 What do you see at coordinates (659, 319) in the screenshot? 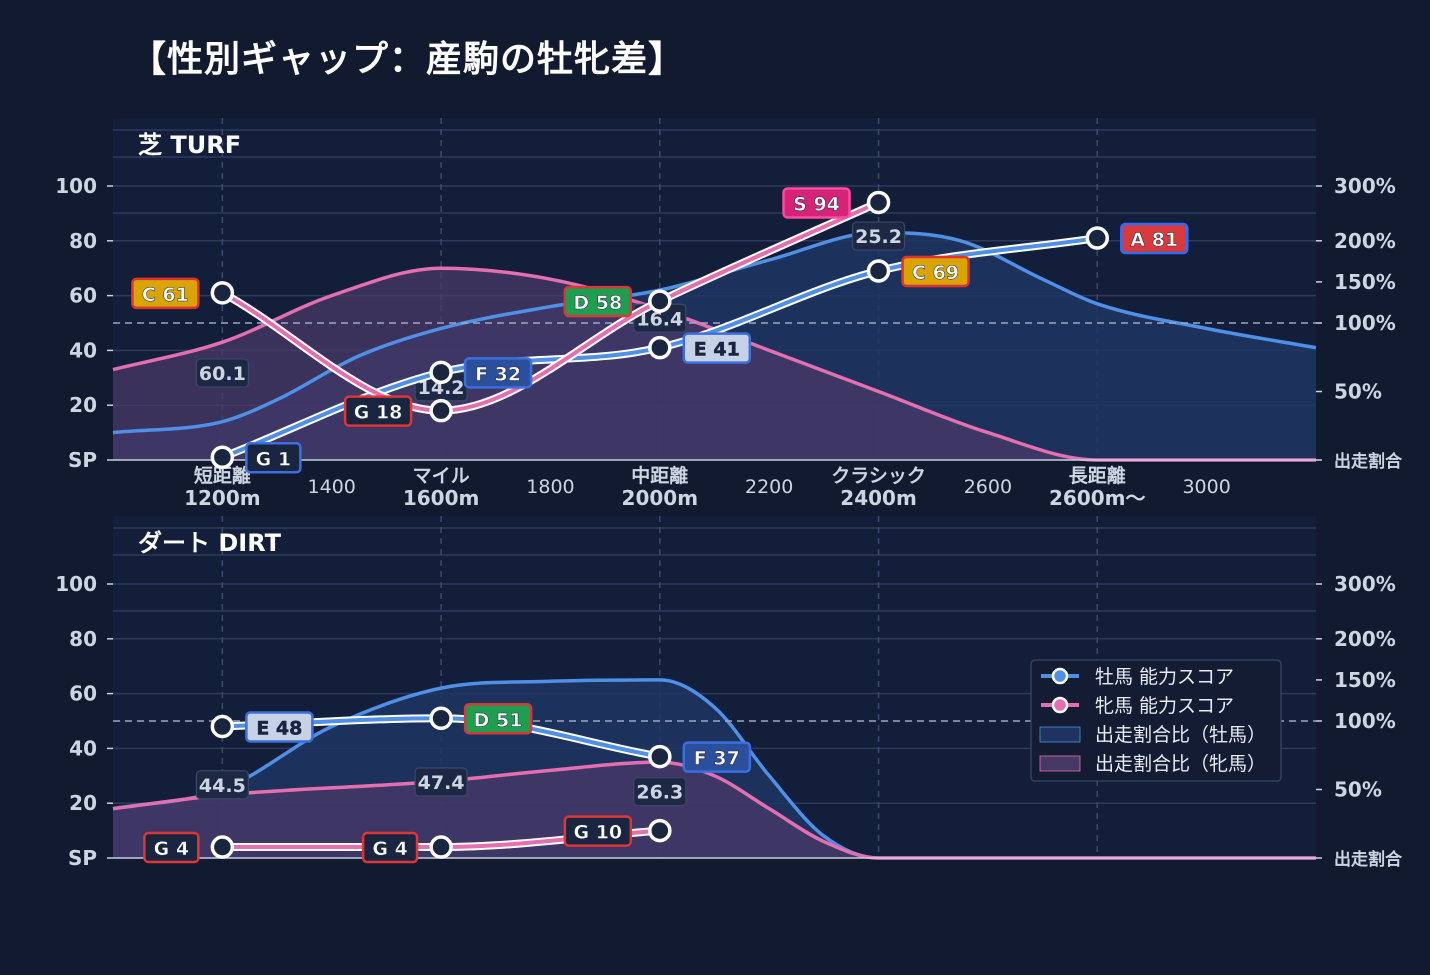
I see `ratio-label: 16.4` at bounding box center [659, 319].